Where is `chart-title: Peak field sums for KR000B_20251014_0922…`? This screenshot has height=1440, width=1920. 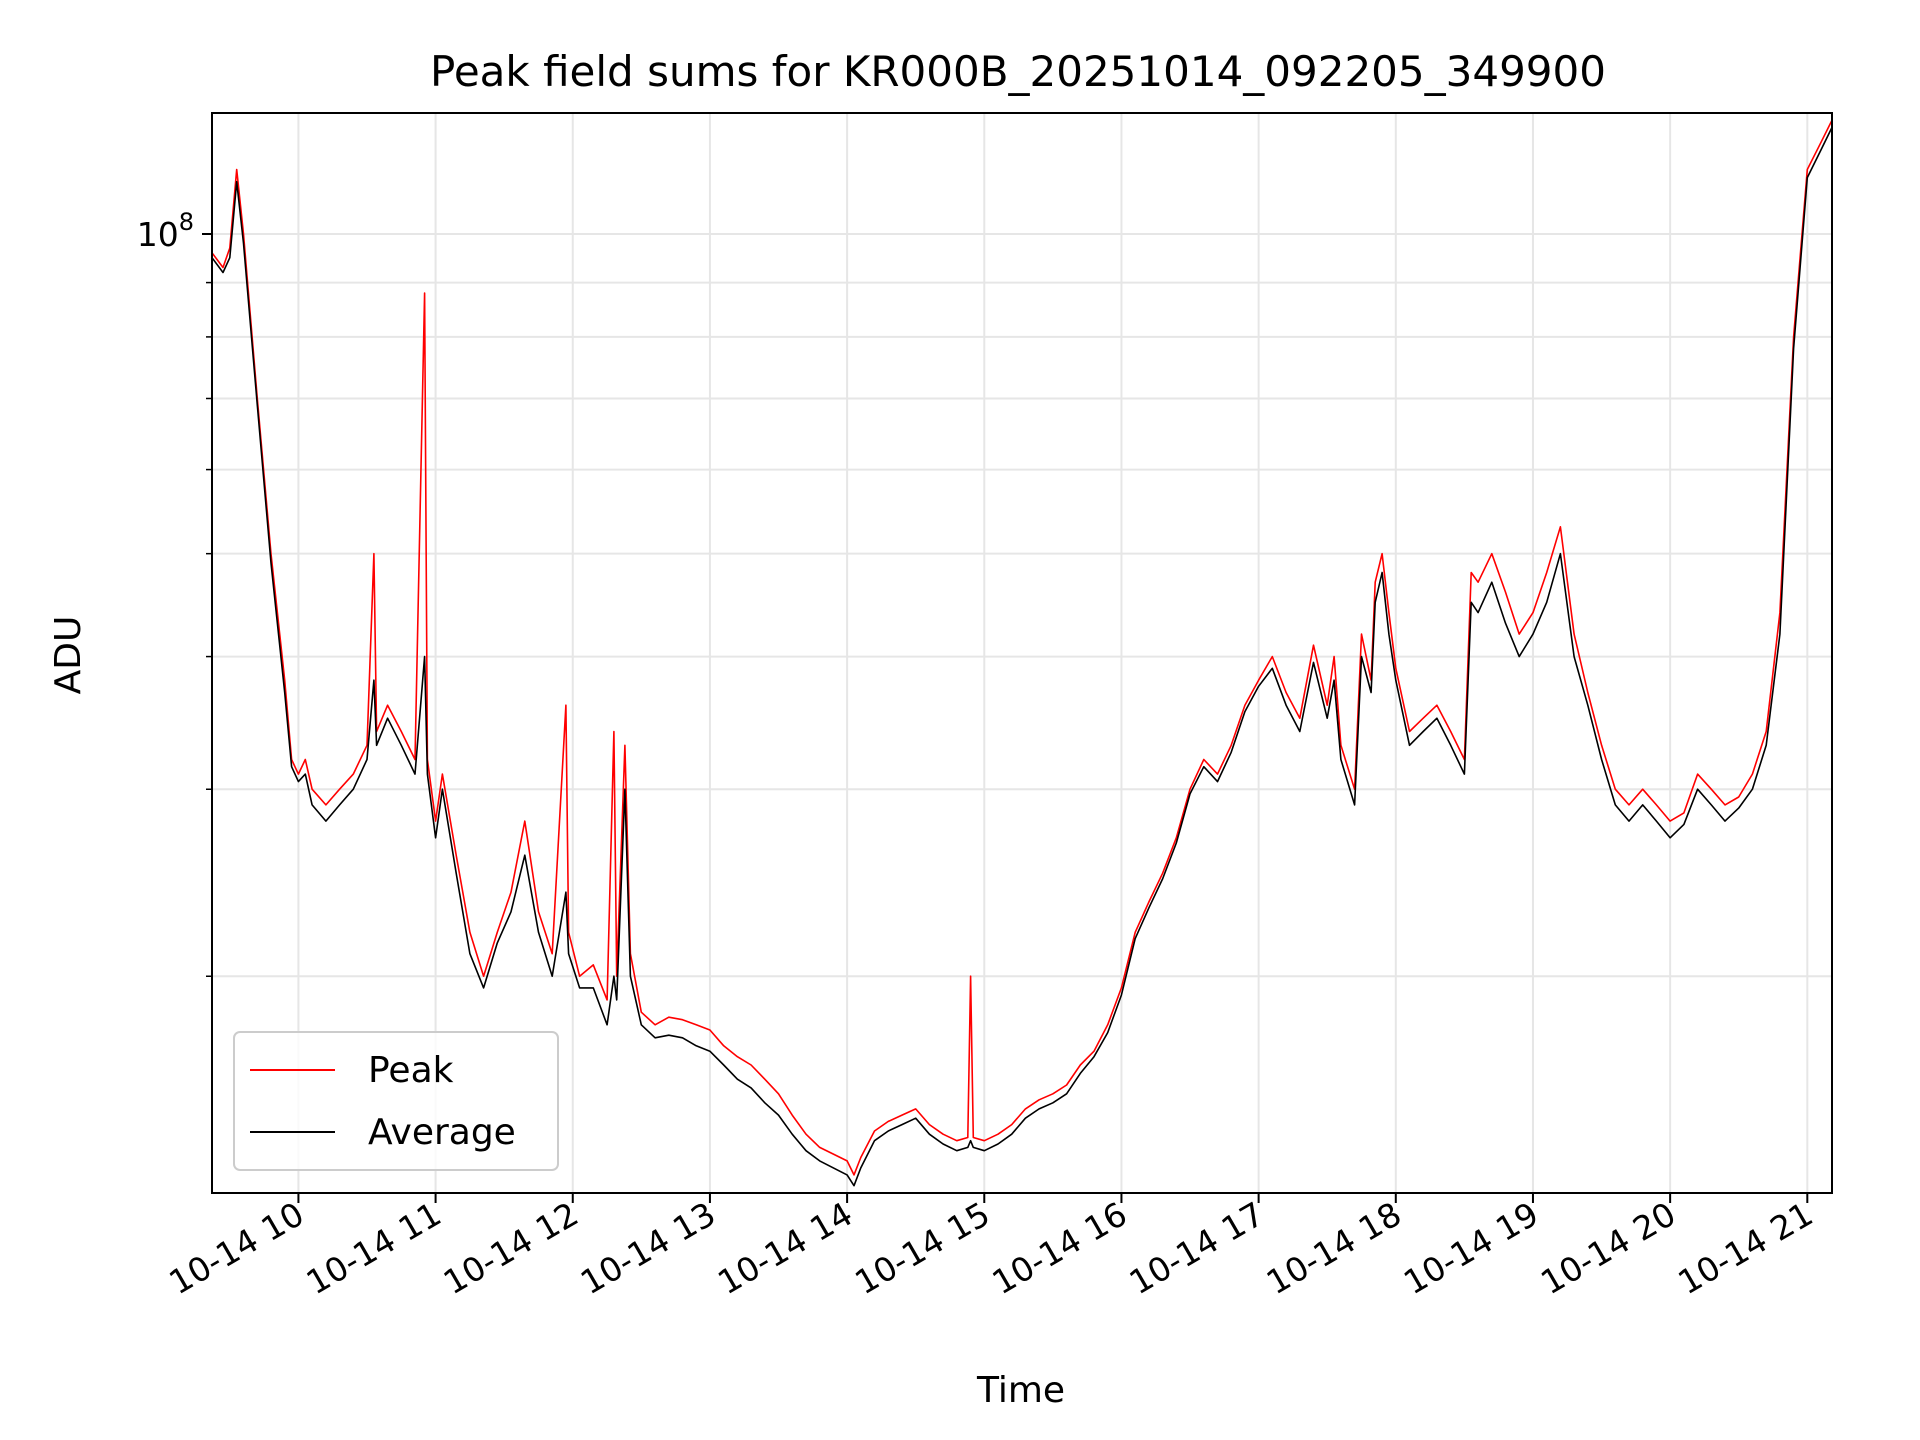 chart-title: Peak field sums for KR000B_20251014_0922… is located at coordinates (1018, 71).